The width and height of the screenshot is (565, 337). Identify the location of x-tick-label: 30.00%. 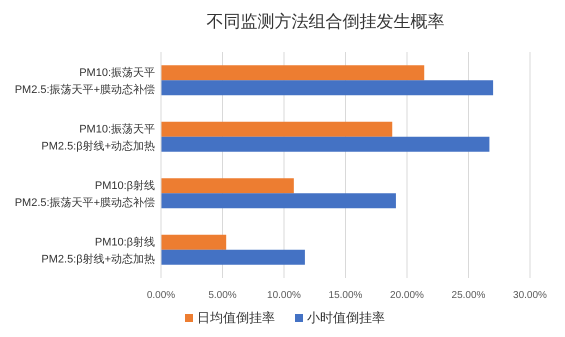
(530, 295).